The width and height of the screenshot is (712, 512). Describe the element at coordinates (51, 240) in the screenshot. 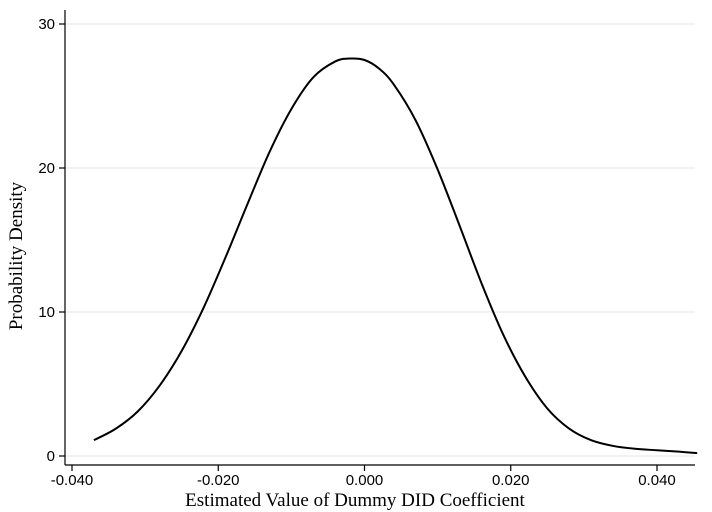

I see `y-axis-ticks: 0 10 20 30` at that location.